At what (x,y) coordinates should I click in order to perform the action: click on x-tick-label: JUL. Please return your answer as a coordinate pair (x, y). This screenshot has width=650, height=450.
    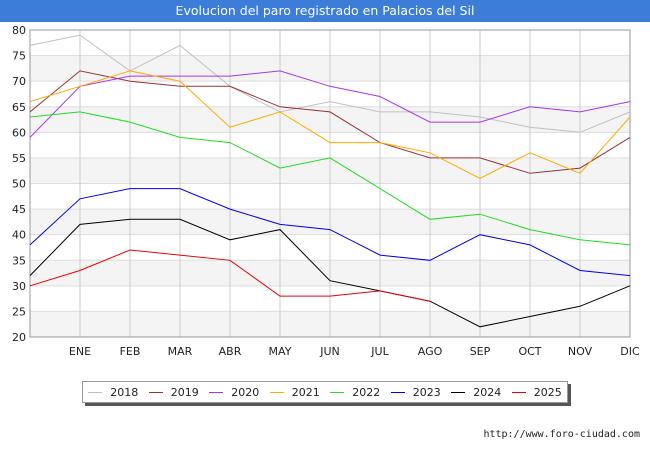
    Looking at the image, I should click on (379, 351).